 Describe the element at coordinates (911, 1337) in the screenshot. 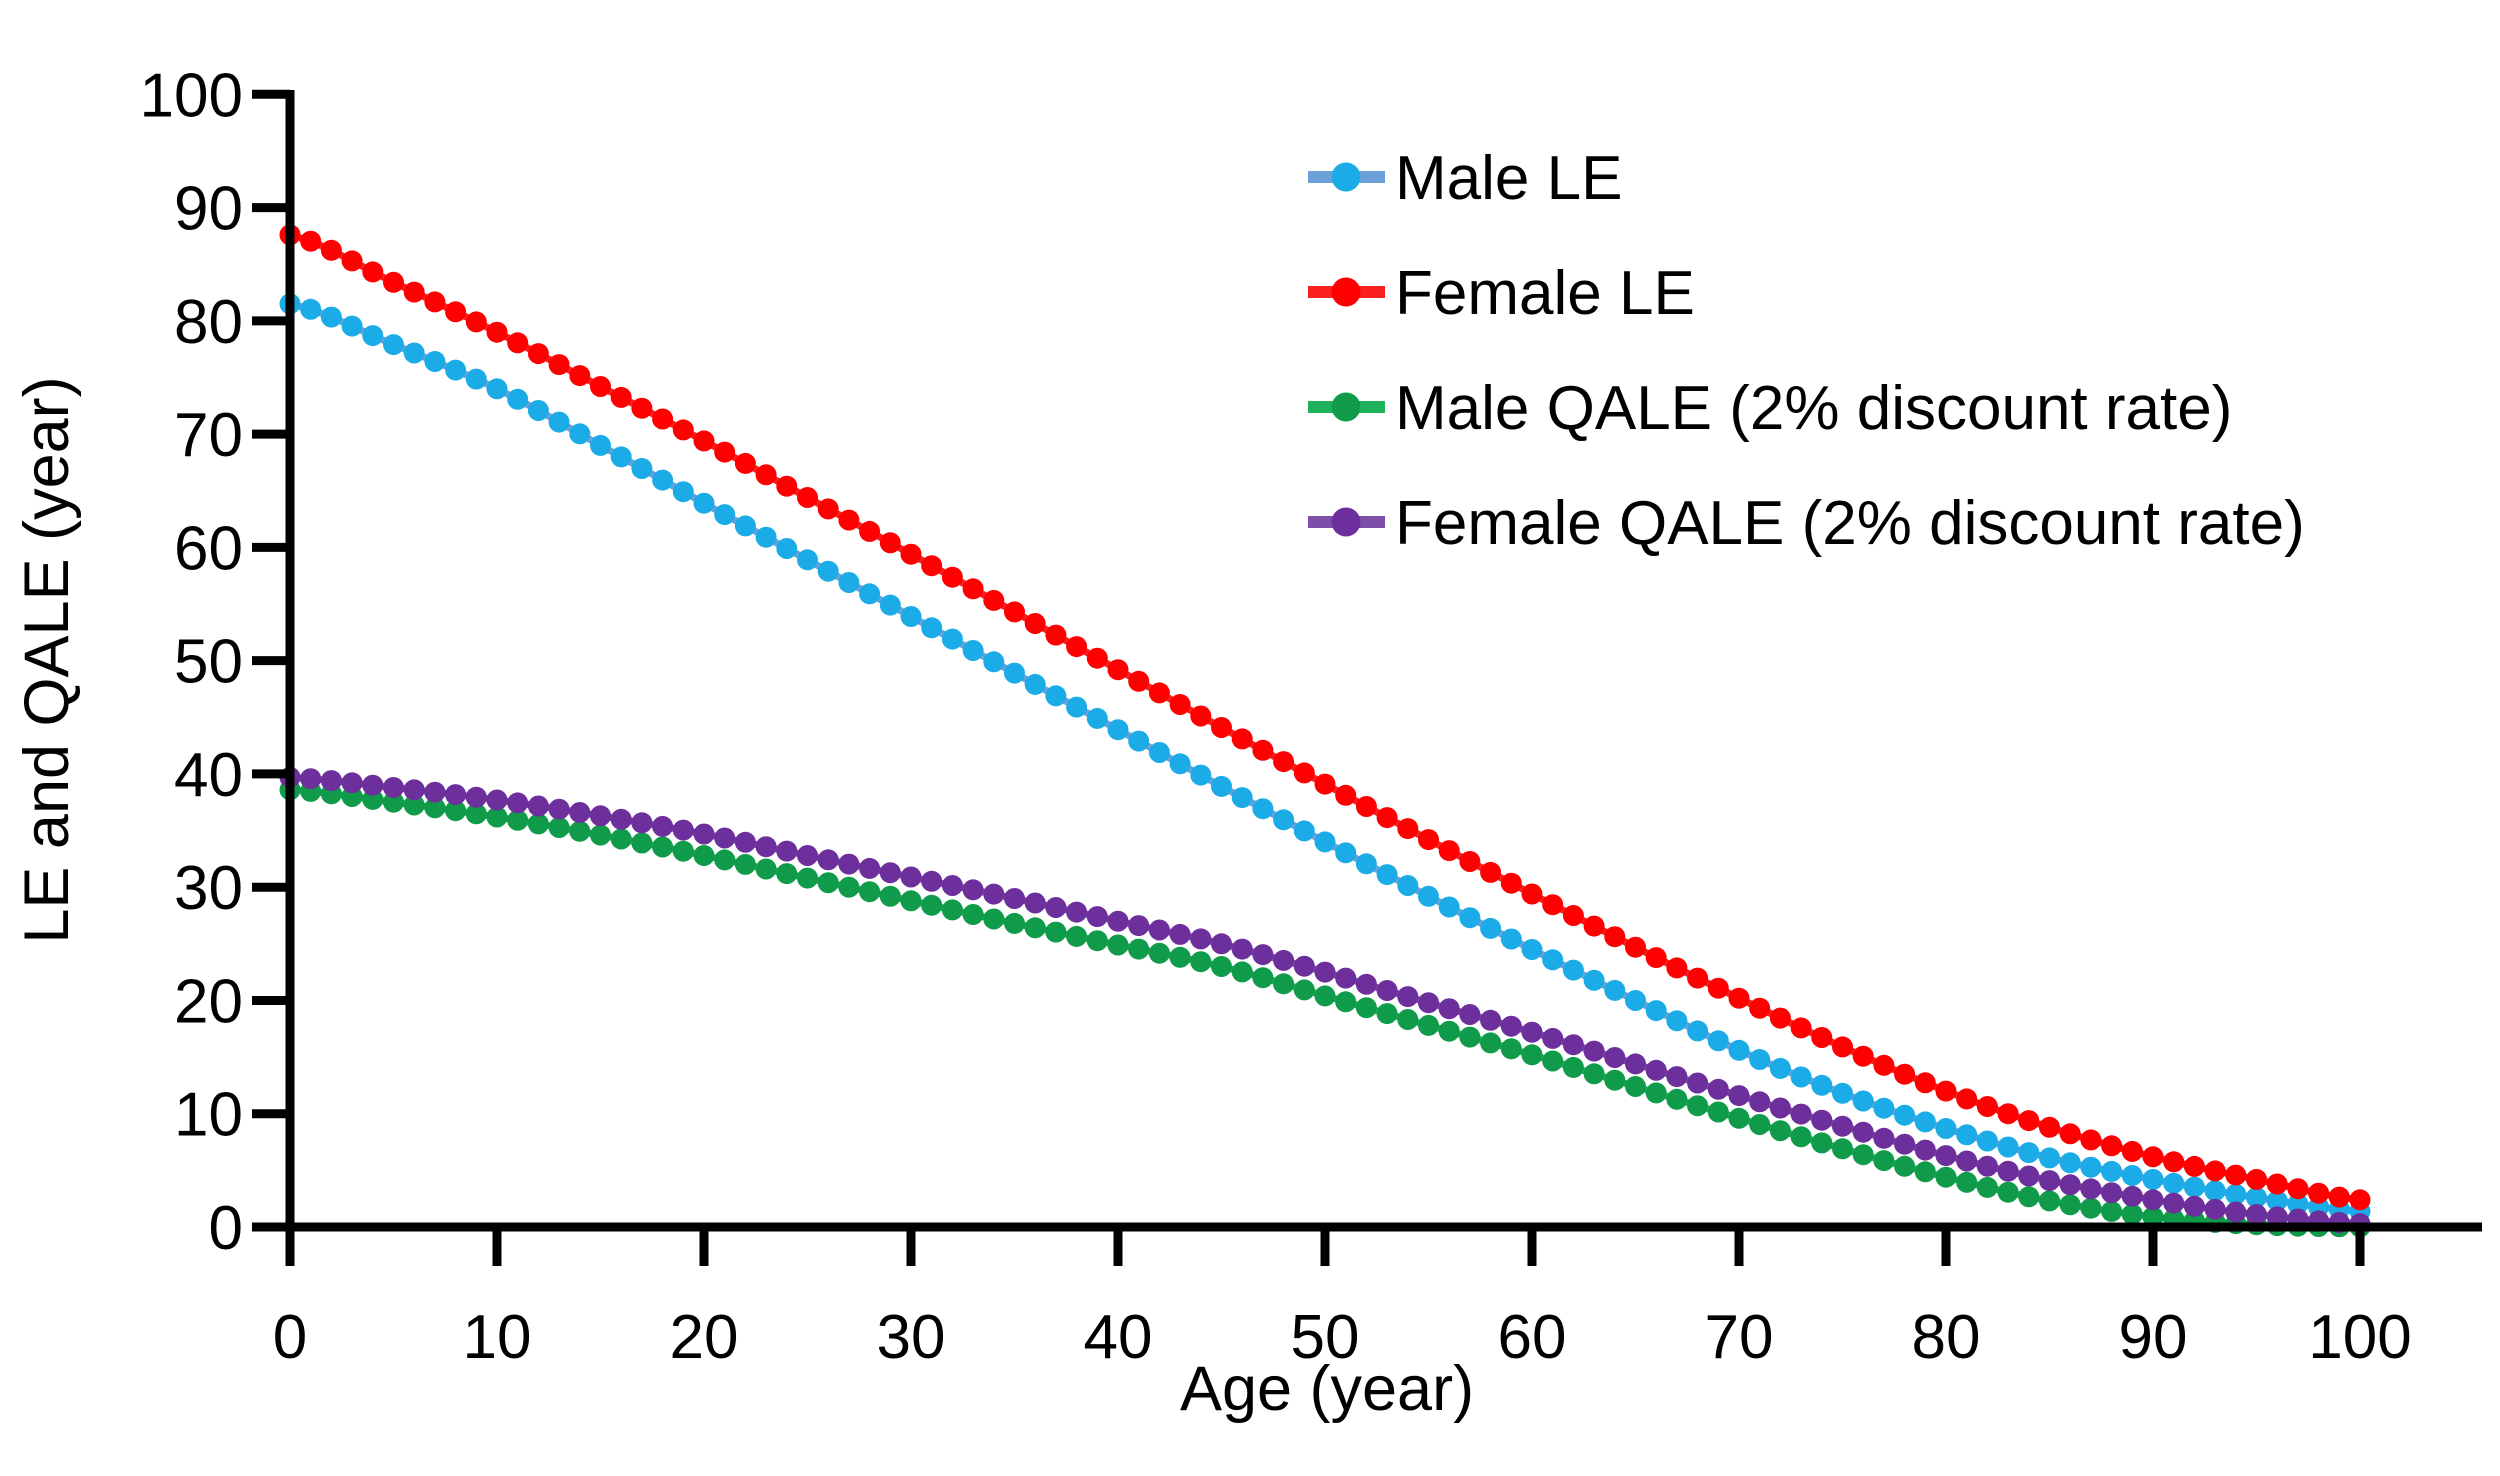

I see `x-tick-label: 30` at that location.